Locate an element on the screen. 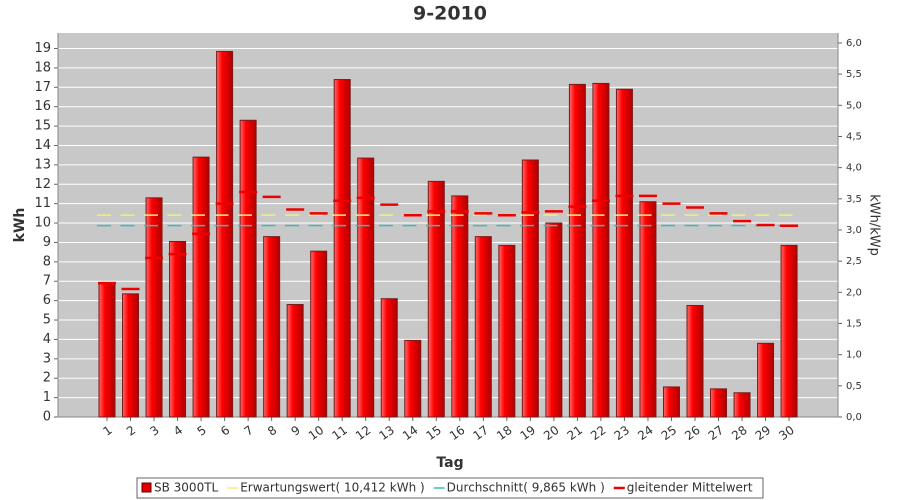 The image size is (900, 500). y2-tick-label: 1,0 is located at coordinates (854, 355).